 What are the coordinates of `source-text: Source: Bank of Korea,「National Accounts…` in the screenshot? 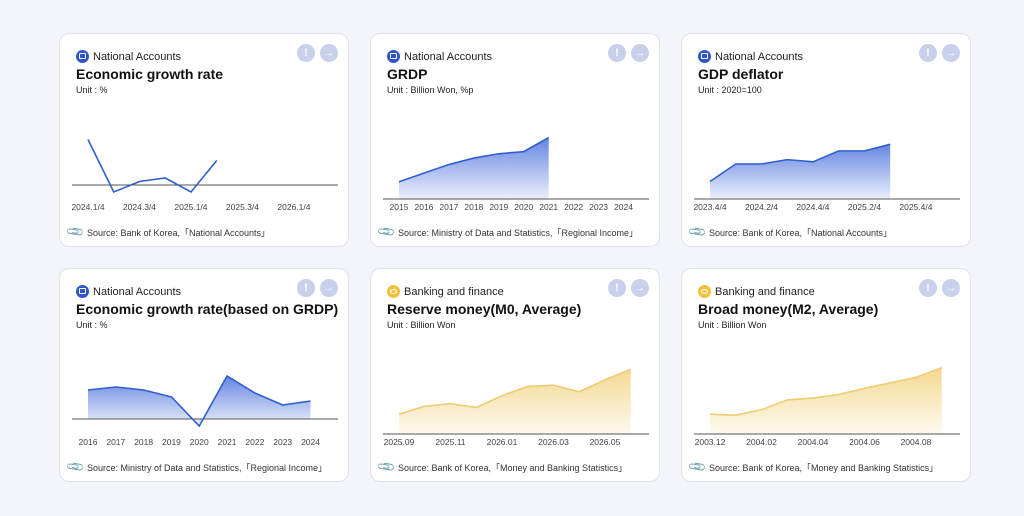 It's located at (800, 232).